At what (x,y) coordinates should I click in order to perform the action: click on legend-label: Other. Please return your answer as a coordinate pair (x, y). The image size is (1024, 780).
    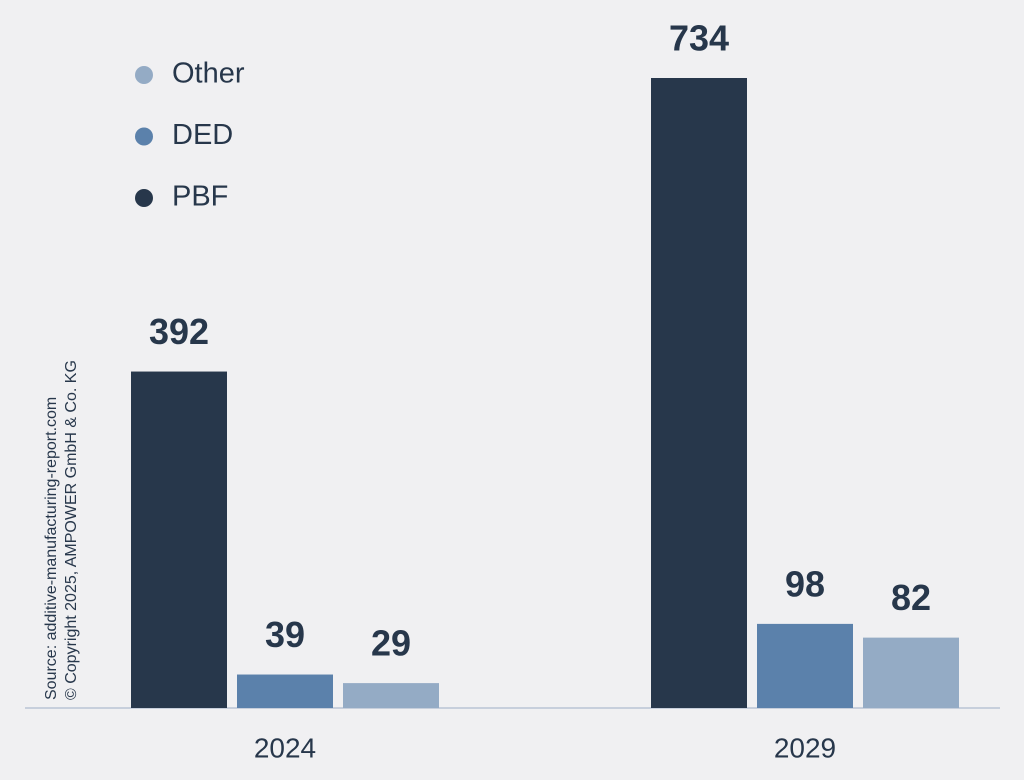
    Looking at the image, I should click on (208, 74).